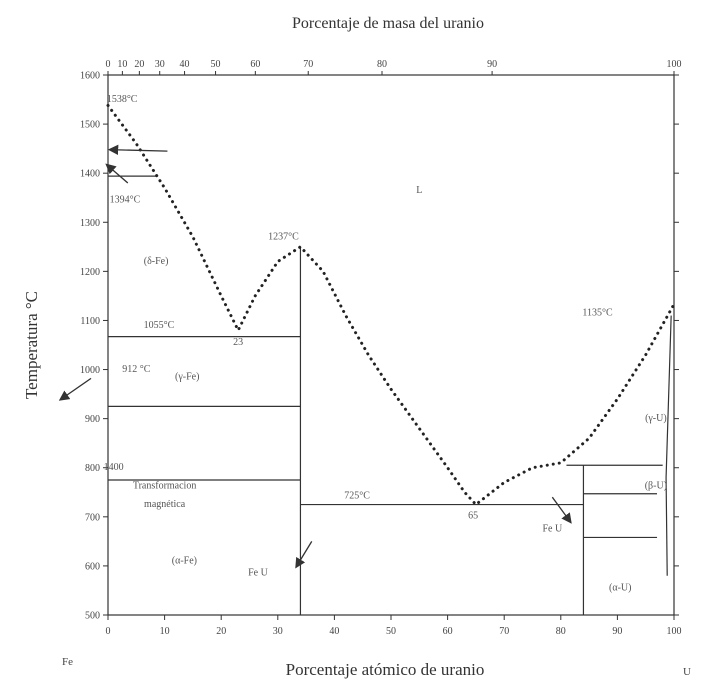  Describe the element at coordinates (492, 64) in the screenshot. I see `top-tick-label-9: 90` at that location.